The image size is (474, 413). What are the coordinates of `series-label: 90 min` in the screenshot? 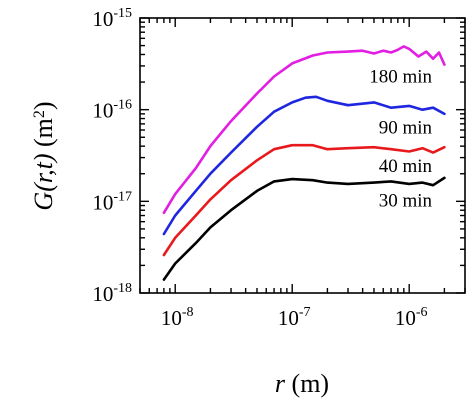 It's located at (406, 128).